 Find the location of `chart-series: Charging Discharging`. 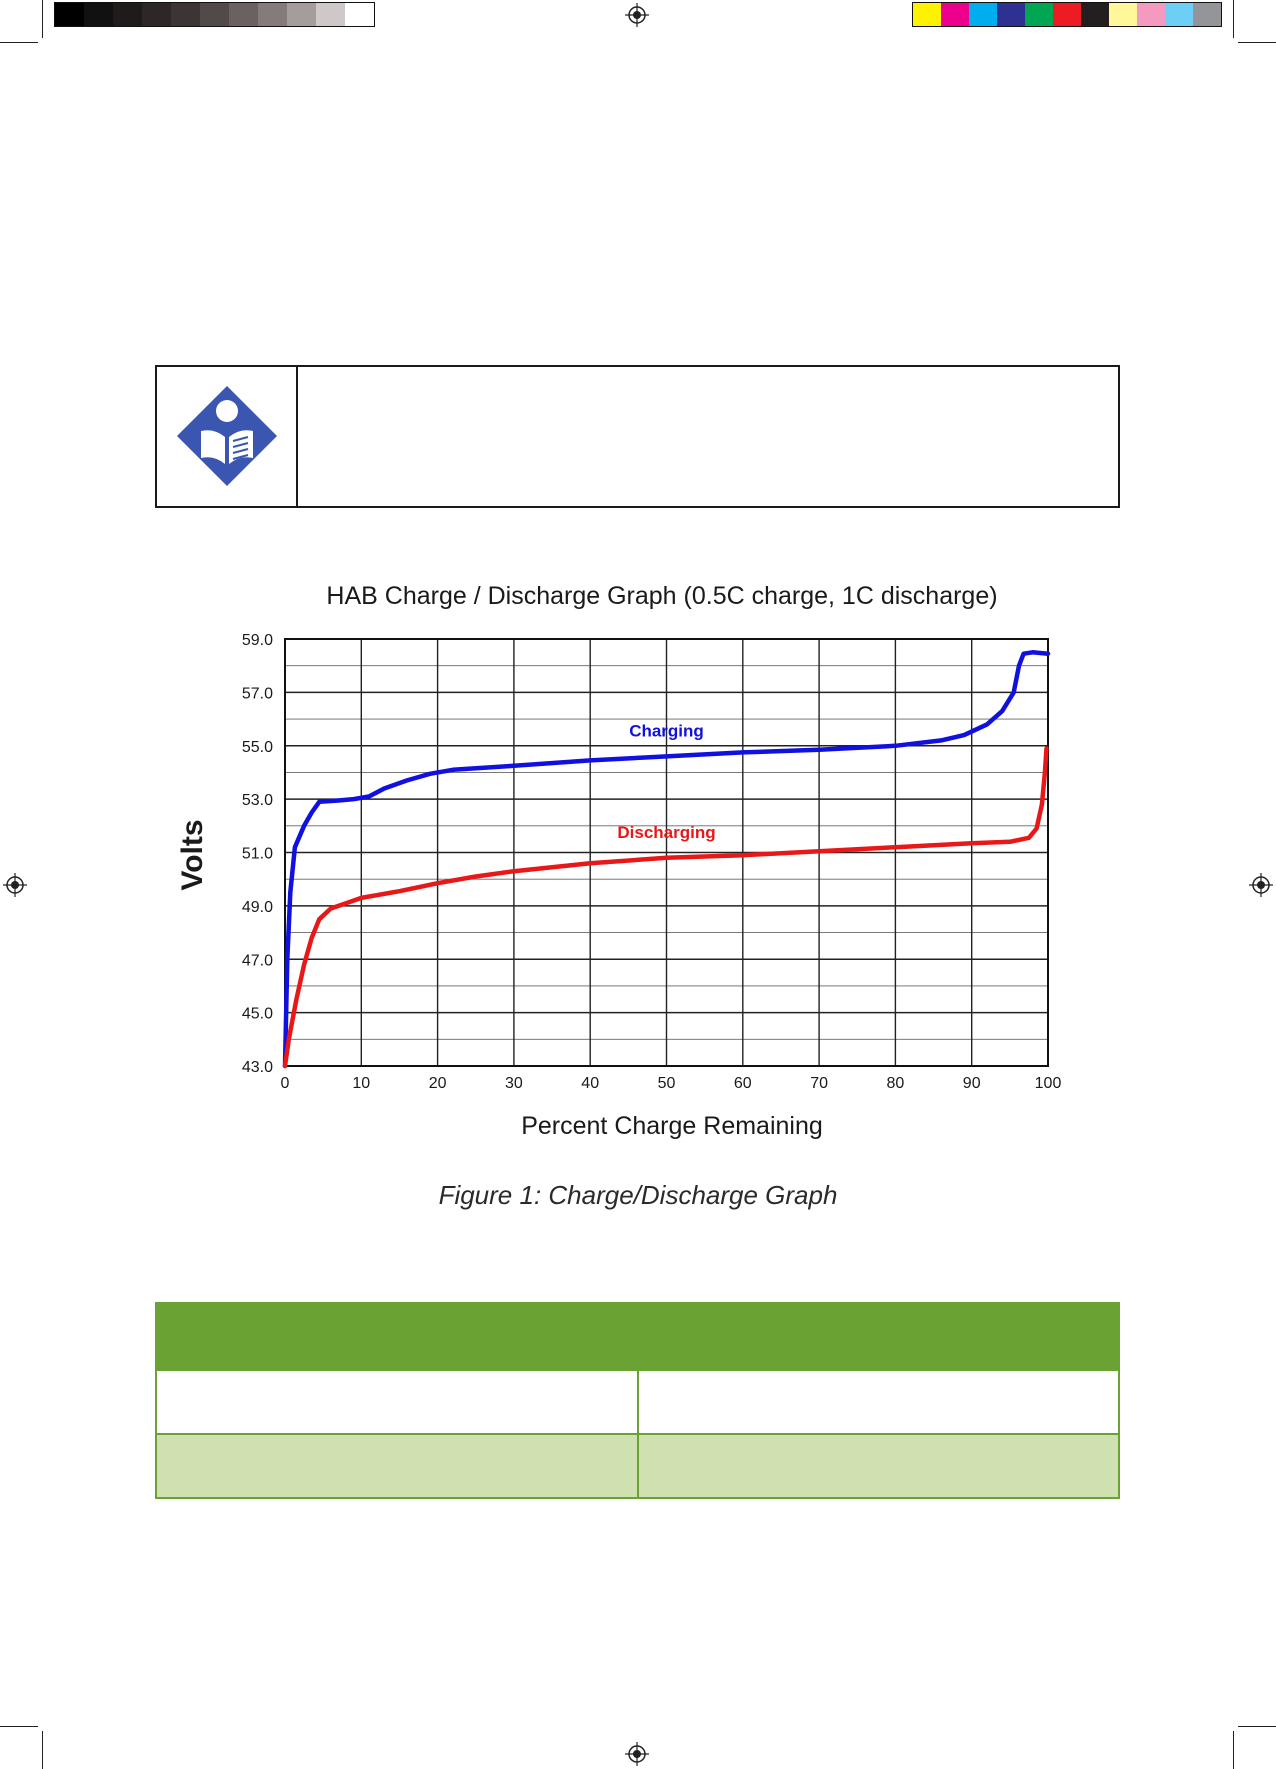

chart-series: Charging Discharging is located at coordinates (666, 859).